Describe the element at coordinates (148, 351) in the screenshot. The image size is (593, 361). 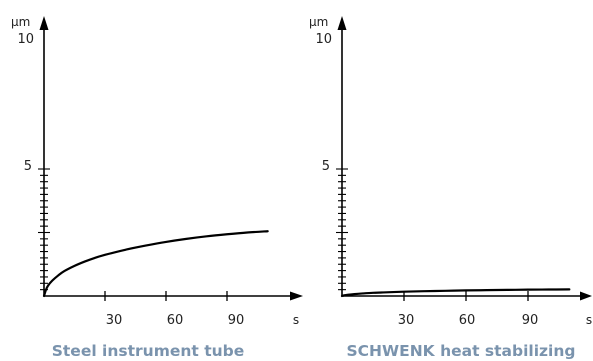
I see `chart-caption: Steel instrument tube` at that location.